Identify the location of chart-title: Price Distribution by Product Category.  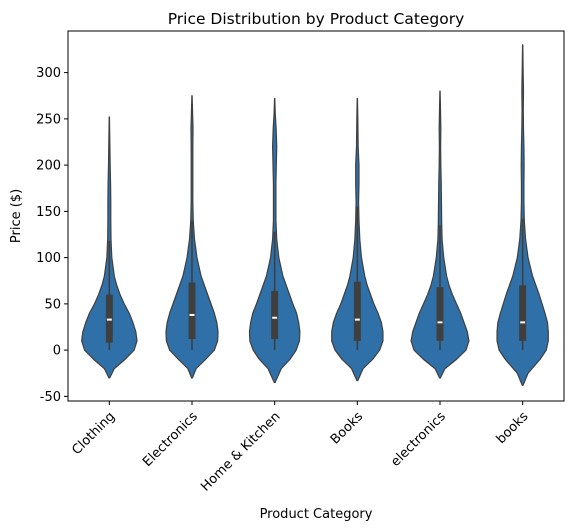
(316, 19).